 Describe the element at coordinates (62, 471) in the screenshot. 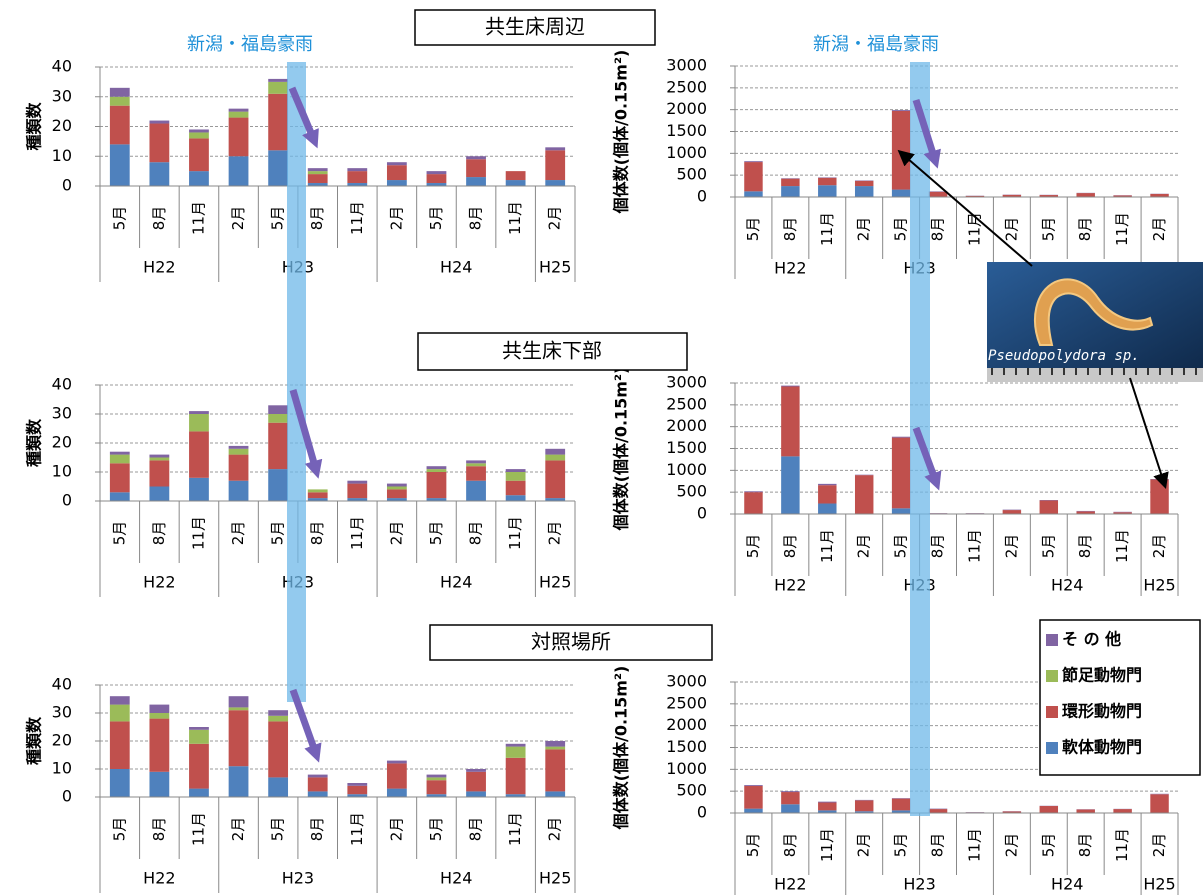

I see `y-tick-label: 10` at that location.